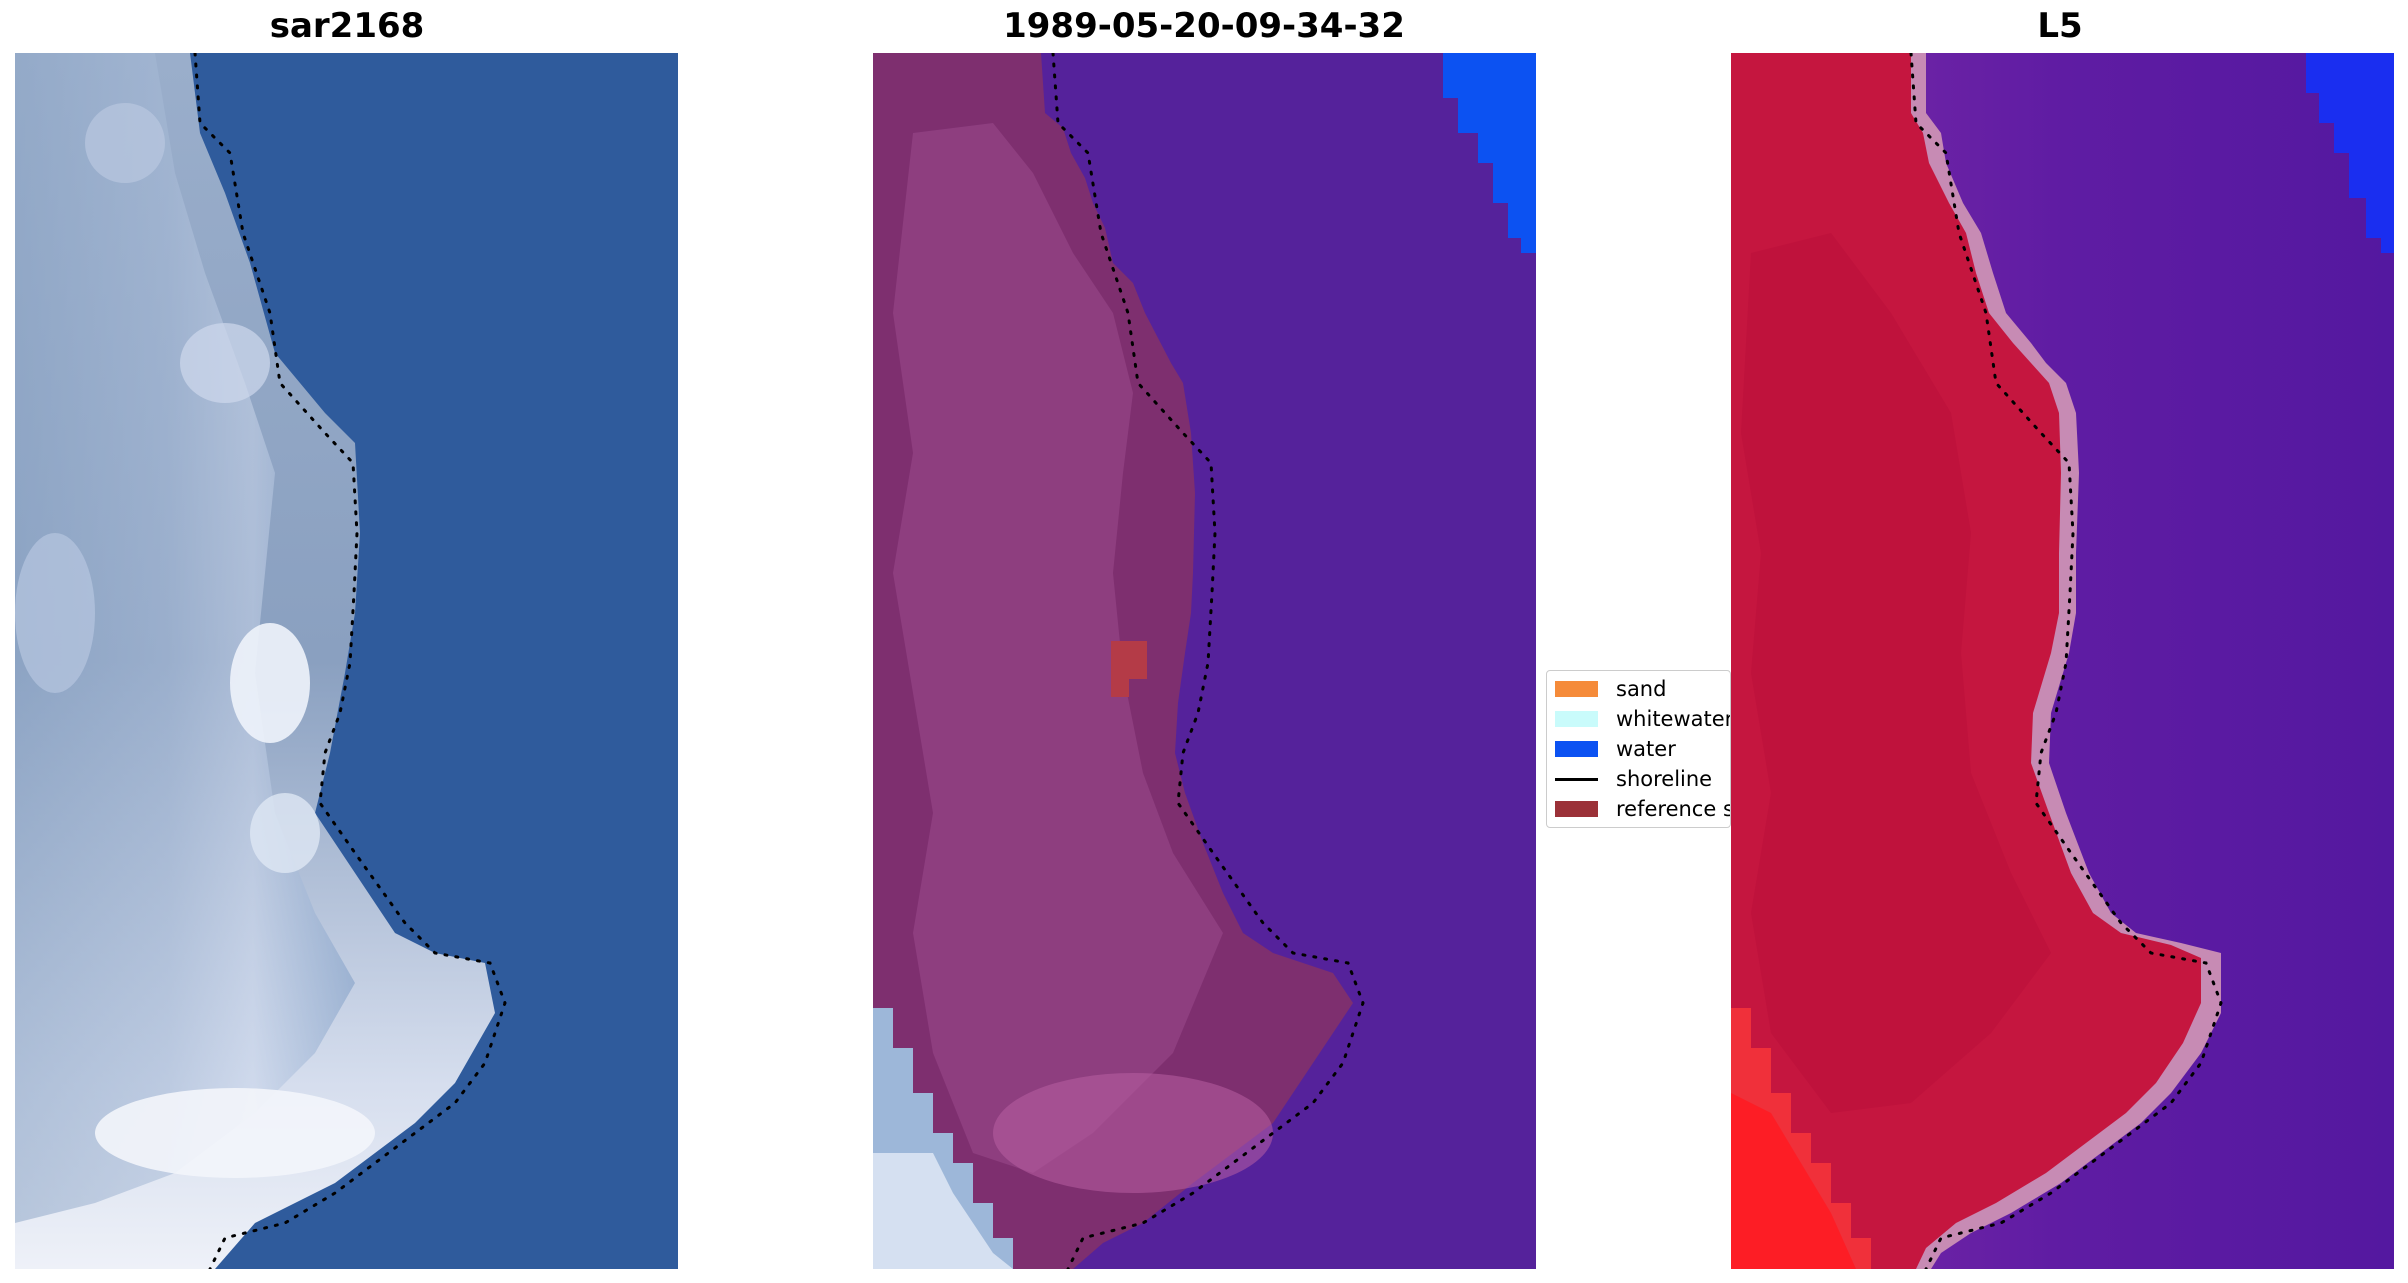 The image size is (2408, 1283). What do you see at coordinates (1576, 779) in the screenshot?
I see `shoreline-line-icon` at bounding box center [1576, 779].